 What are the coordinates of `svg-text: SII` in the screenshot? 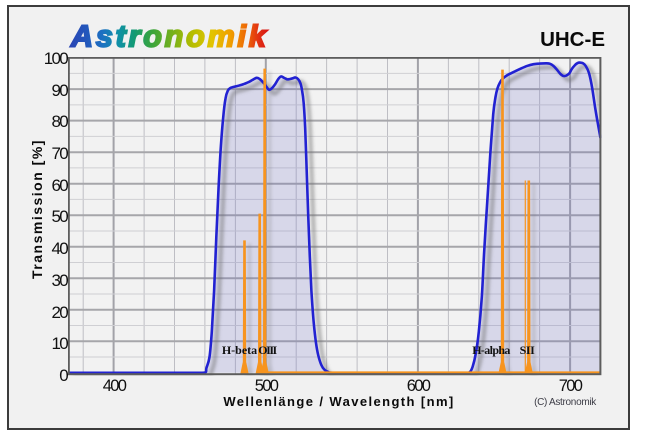 It's located at (527, 350).